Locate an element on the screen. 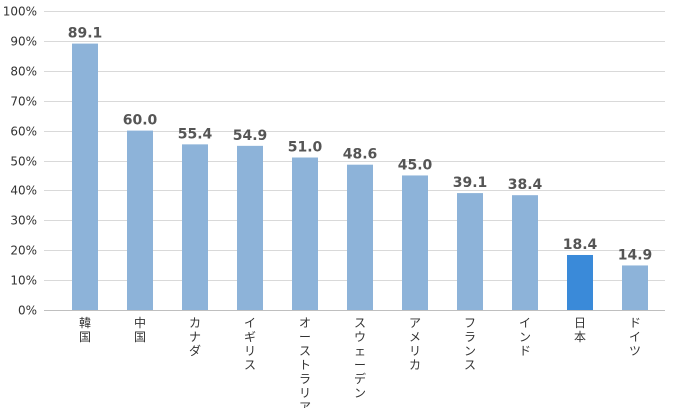 This screenshot has height=408, width=675. y-tick-label: 20% is located at coordinates (23, 251).